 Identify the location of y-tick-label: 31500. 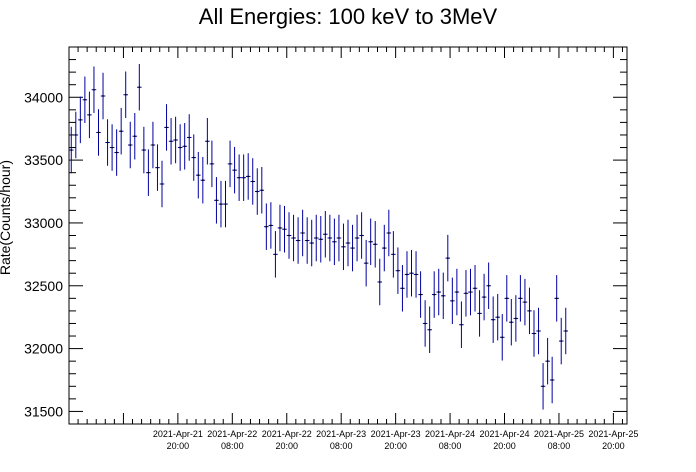
(43, 411).